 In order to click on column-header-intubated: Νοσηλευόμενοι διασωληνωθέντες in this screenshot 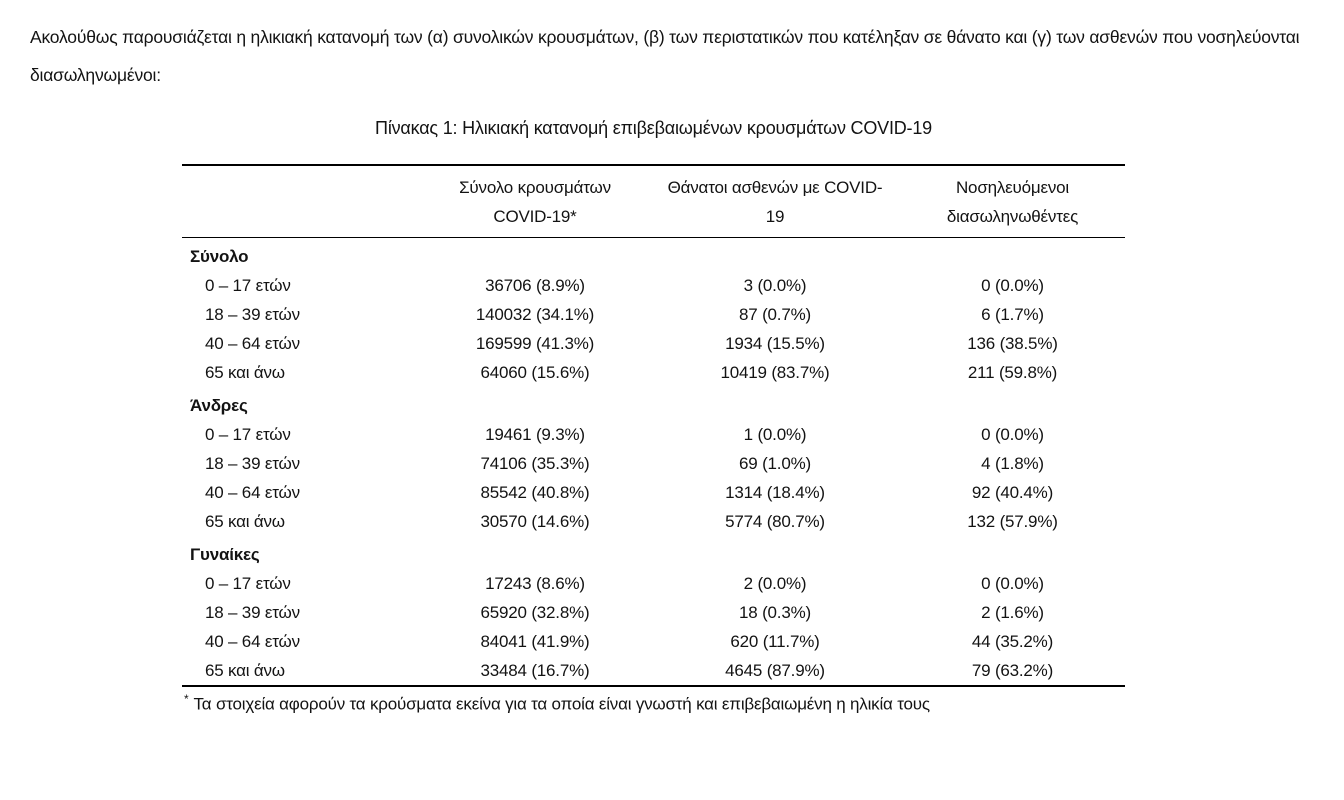, I will do `click(1012, 201)`.